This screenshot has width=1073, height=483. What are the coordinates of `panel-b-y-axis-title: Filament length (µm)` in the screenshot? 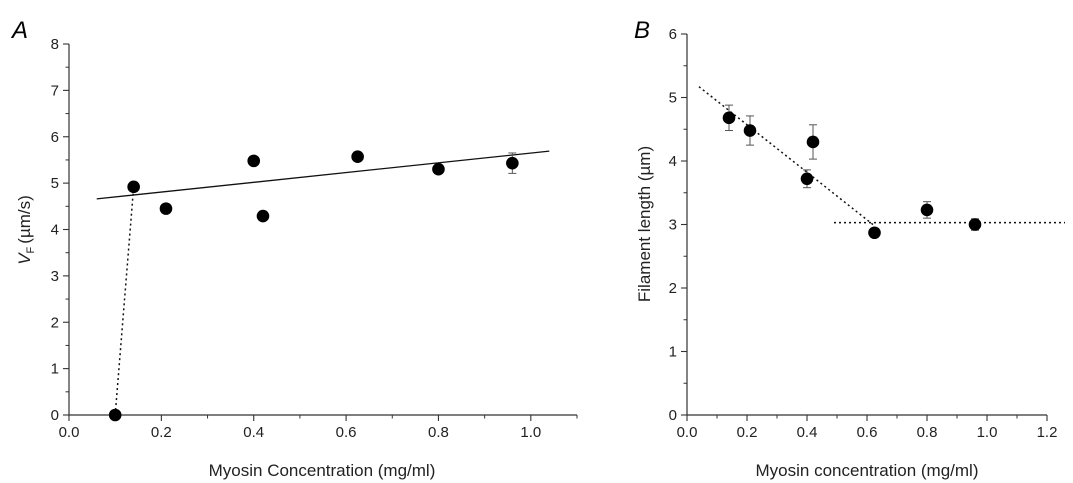 It's located at (644, 224).